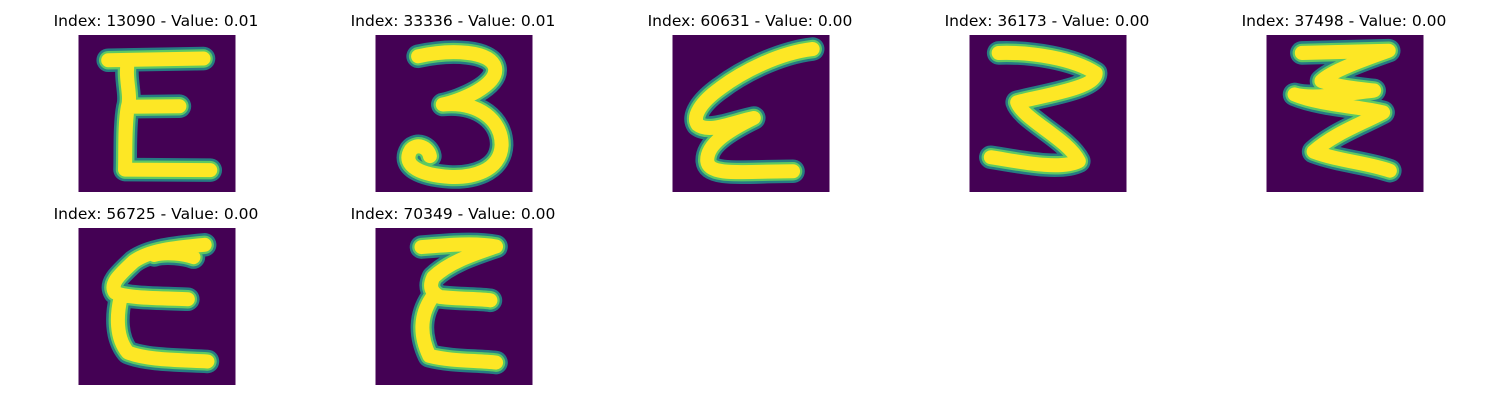  I want to click on panel-6: Index: 56725 - Value: 0.00, so click(156, 289).